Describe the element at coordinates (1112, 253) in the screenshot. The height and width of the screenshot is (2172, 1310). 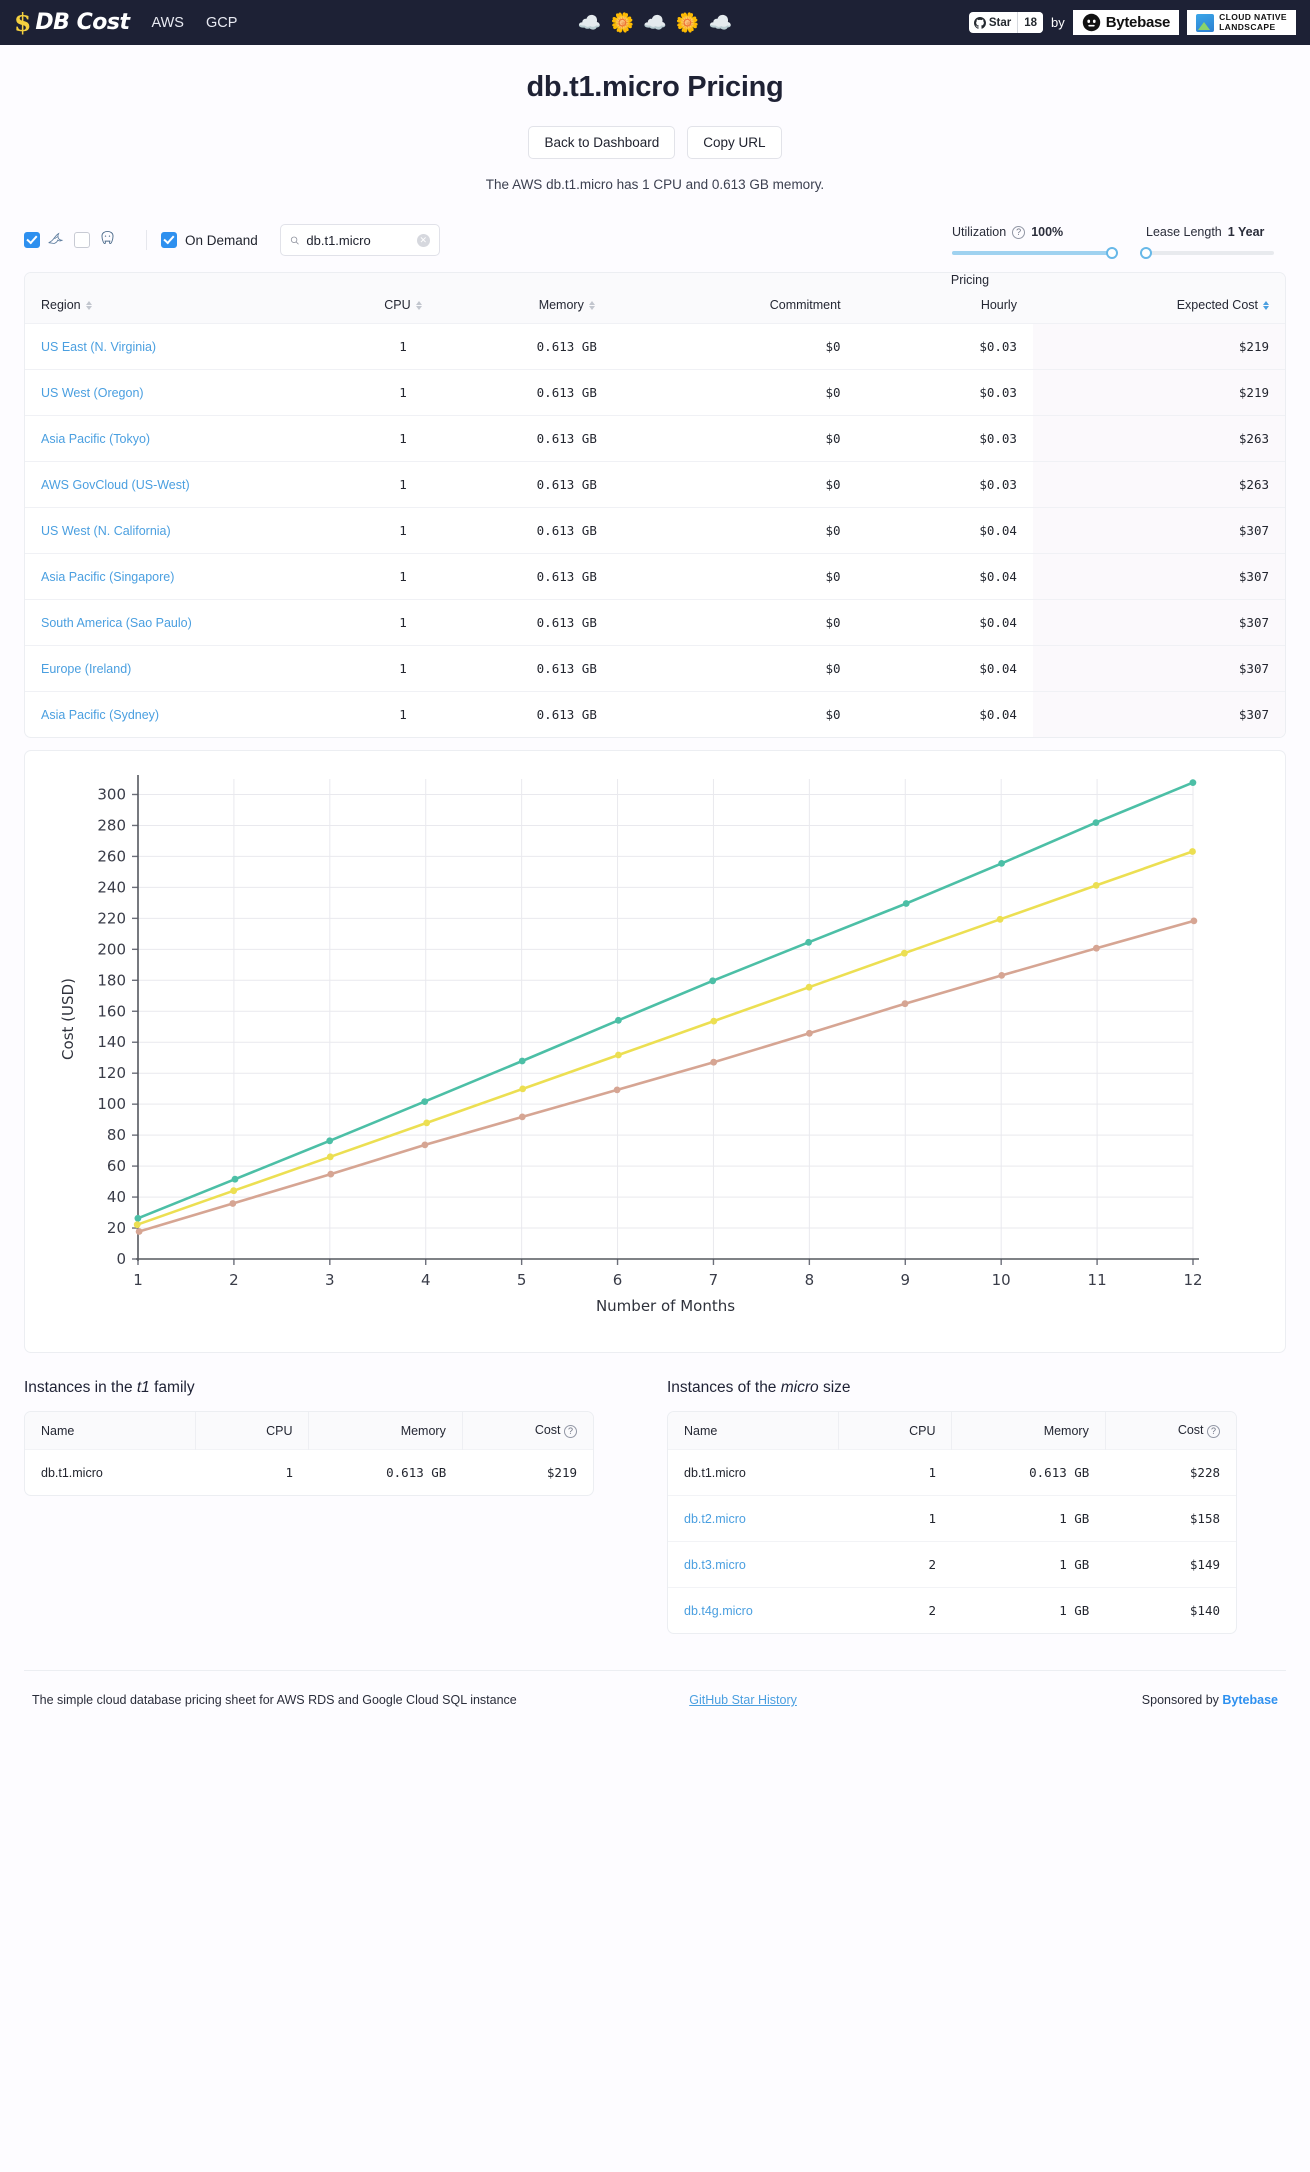
I see `utilization-slider-knob` at that location.